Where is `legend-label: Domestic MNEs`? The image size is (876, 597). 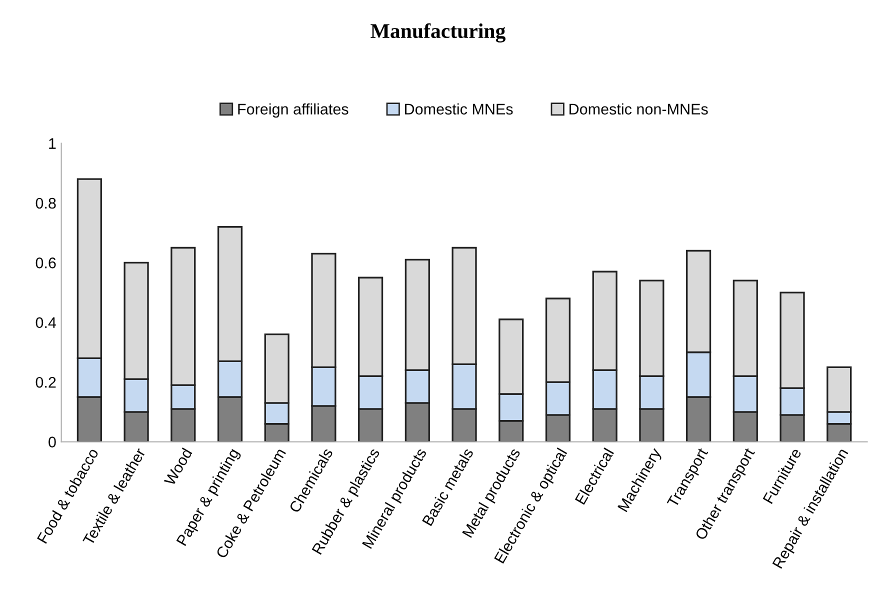
legend-label: Domestic MNEs is located at coordinates (459, 109).